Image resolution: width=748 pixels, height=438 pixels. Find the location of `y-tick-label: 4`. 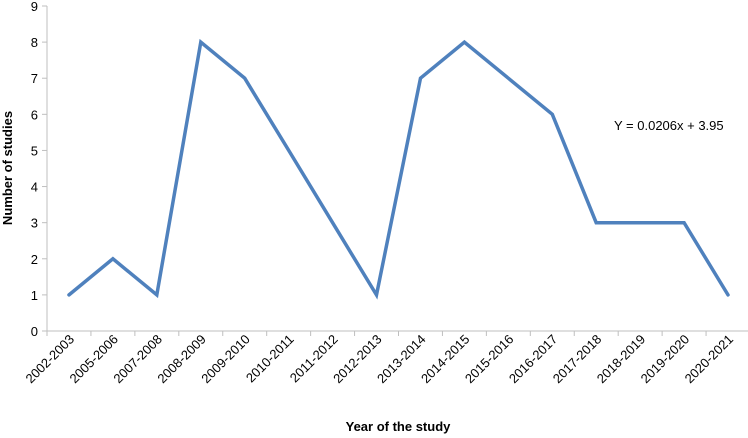

y-tick-label: 4 is located at coordinates (34, 187).